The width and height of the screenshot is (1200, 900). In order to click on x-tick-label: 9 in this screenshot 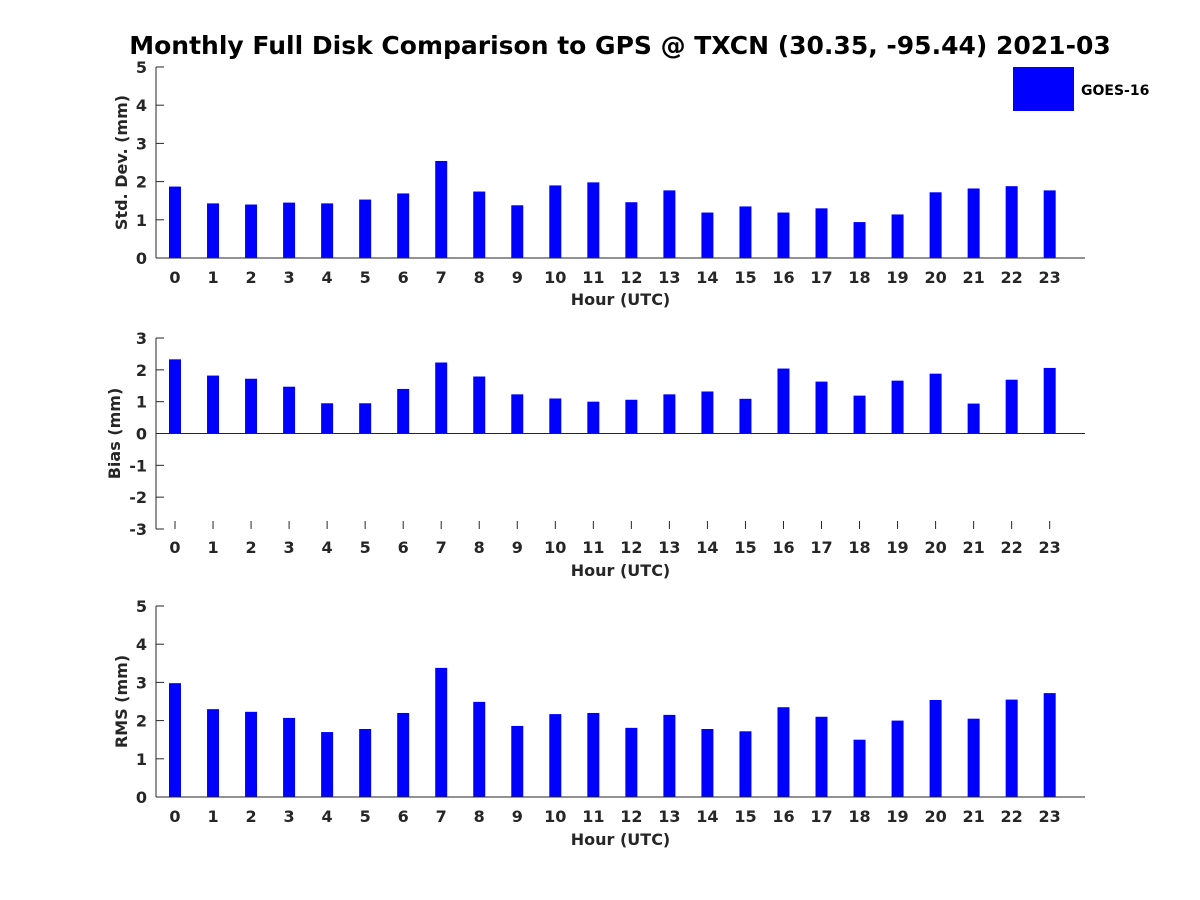, I will do `click(517, 277)`.